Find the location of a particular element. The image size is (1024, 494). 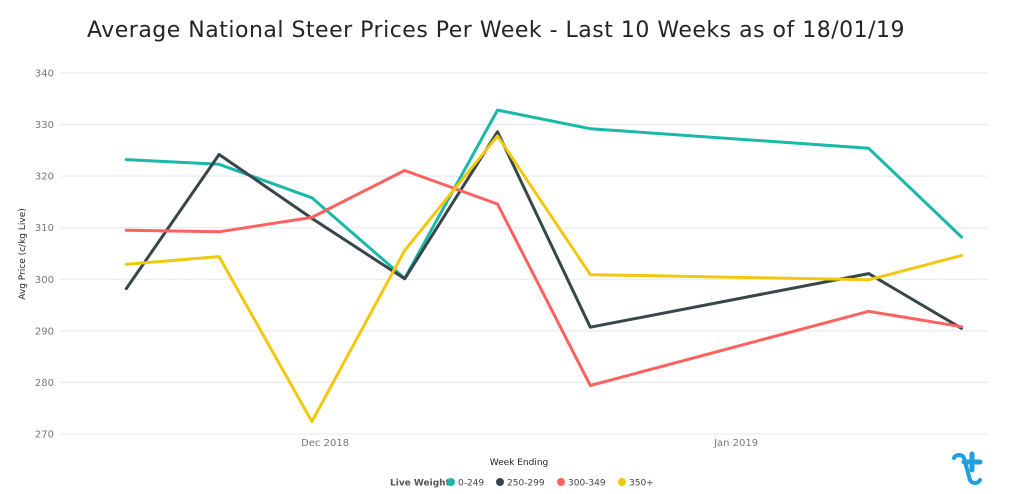

y-tick-label: 280 is located at coordinates (44, 383).